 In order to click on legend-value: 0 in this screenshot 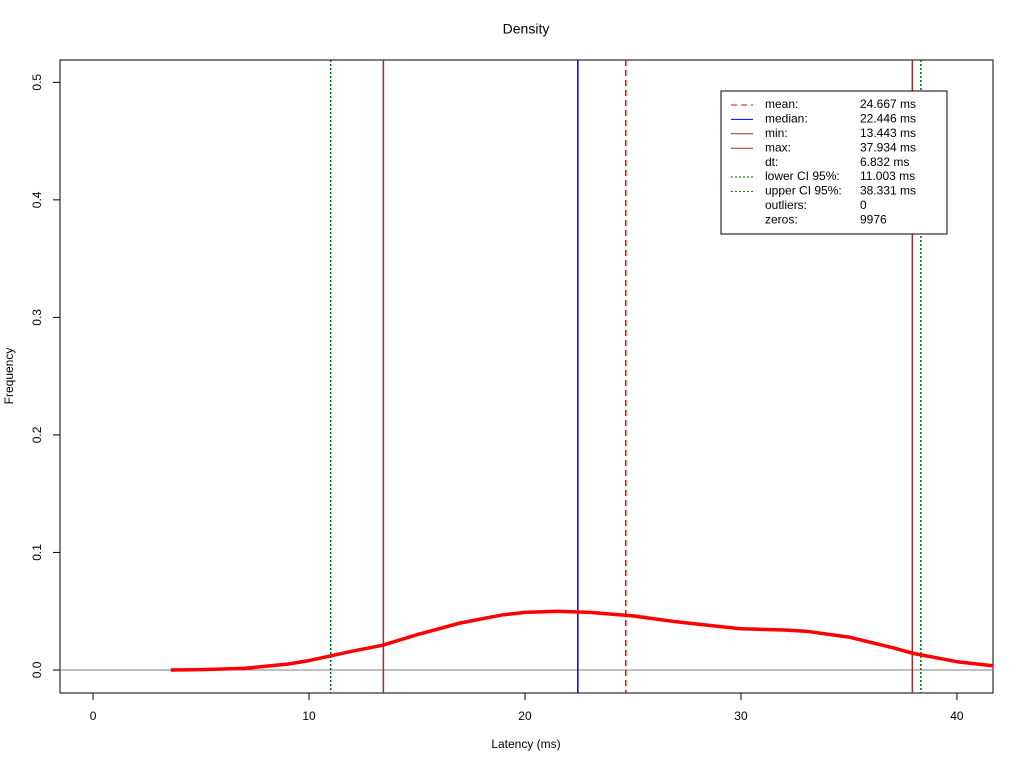, I will do `click(863, 205)`.